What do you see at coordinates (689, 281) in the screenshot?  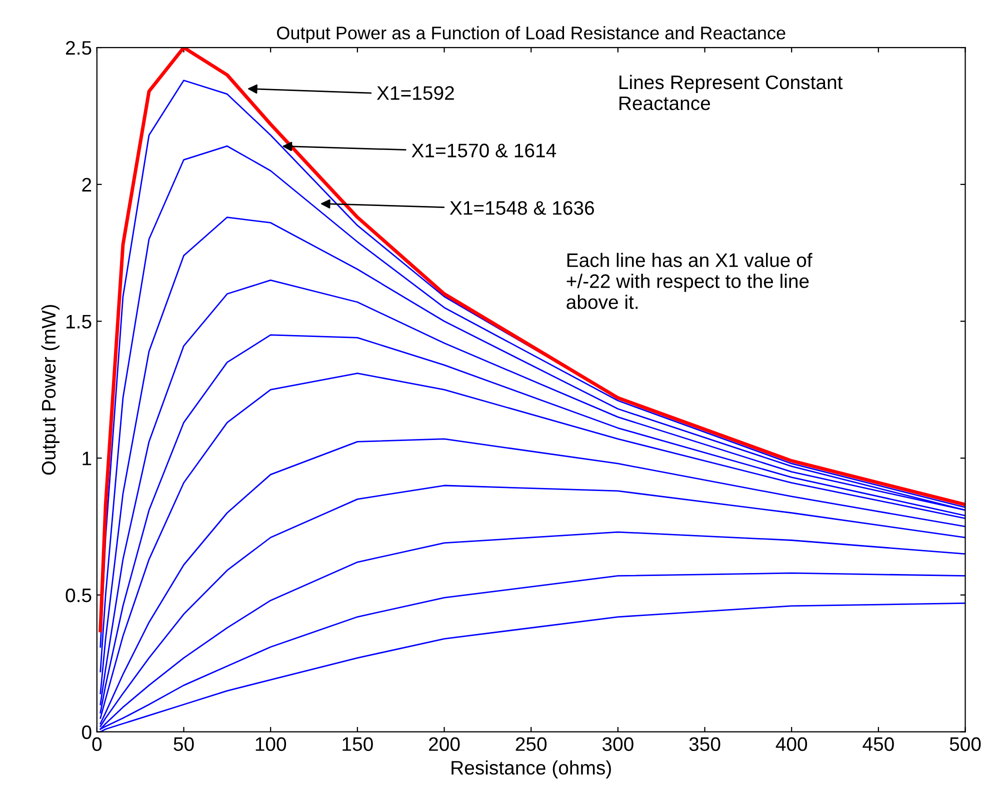 I see `annotation: Each line has an X1 value of +/-22 with respect to the line above it.` at bounding box center [689, 281].